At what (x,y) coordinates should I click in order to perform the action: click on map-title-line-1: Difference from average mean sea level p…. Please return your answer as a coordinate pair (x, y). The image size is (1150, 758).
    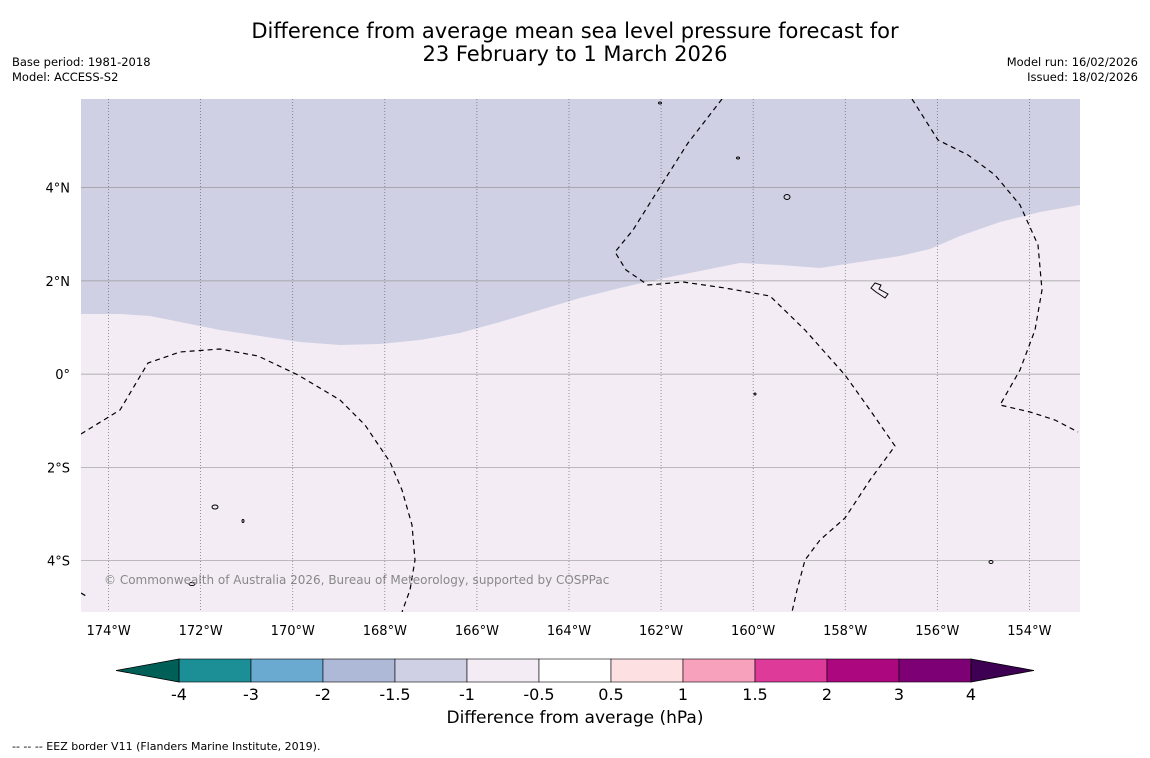
    Looking at the image, I should click on (575, 31).